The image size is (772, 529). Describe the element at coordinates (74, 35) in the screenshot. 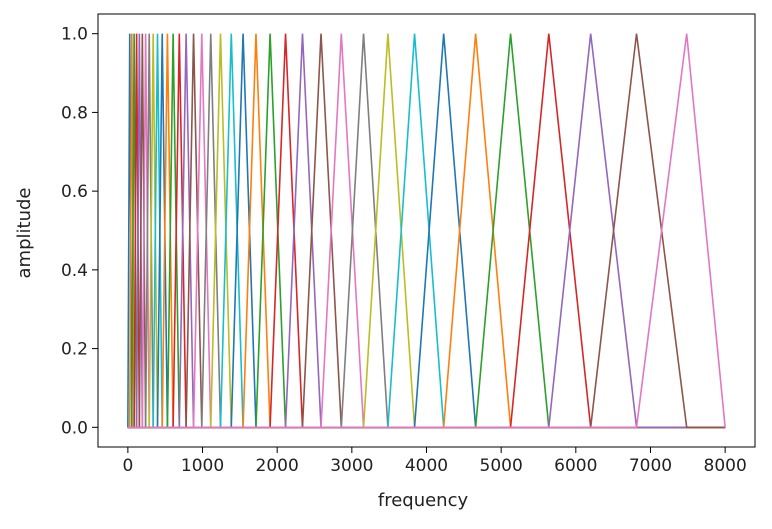

I see `y-tick-label: 1.0` at that location.